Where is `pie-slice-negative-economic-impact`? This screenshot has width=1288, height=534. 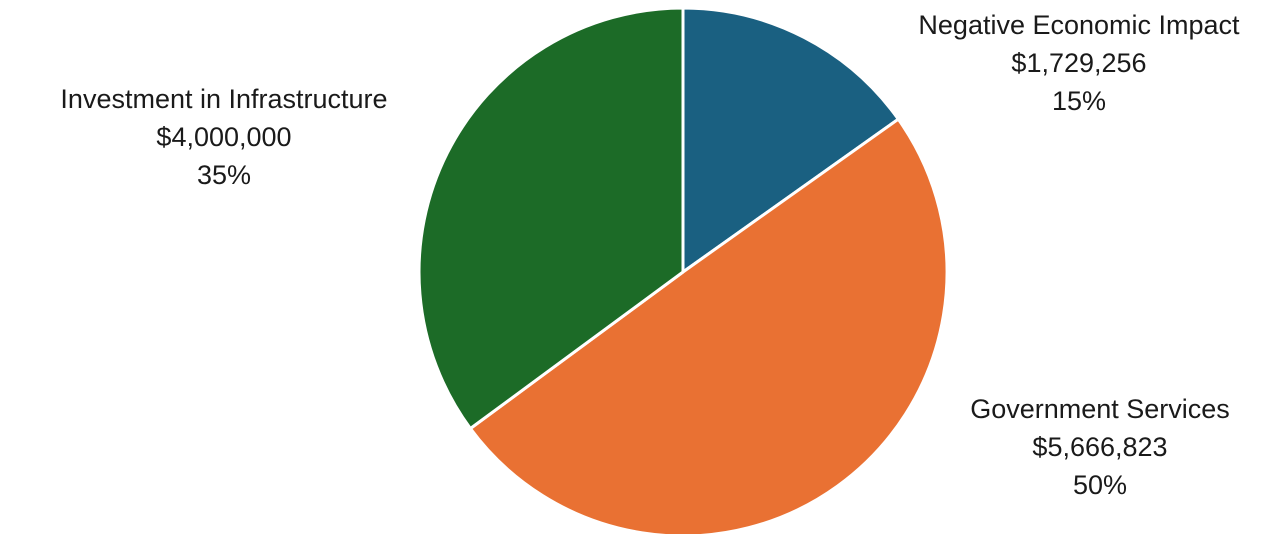 pie-slice-negative-economic-impact is located at coordinates (790, 140).